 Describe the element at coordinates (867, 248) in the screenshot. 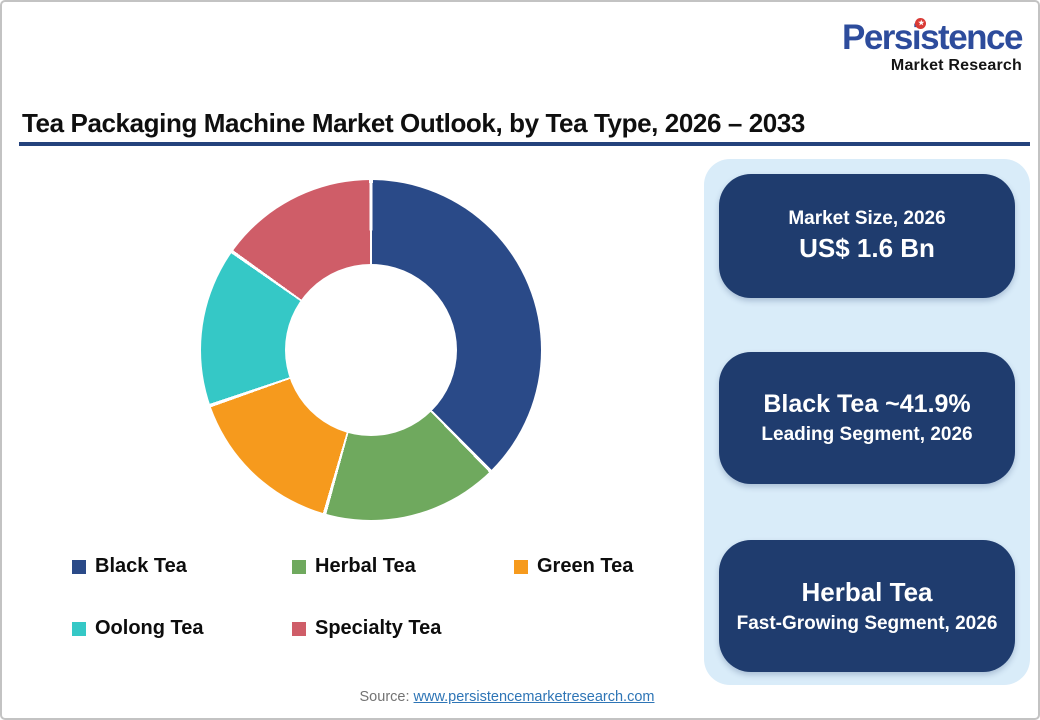

I see `card-value: US$ 1.6 Bn` at that location.